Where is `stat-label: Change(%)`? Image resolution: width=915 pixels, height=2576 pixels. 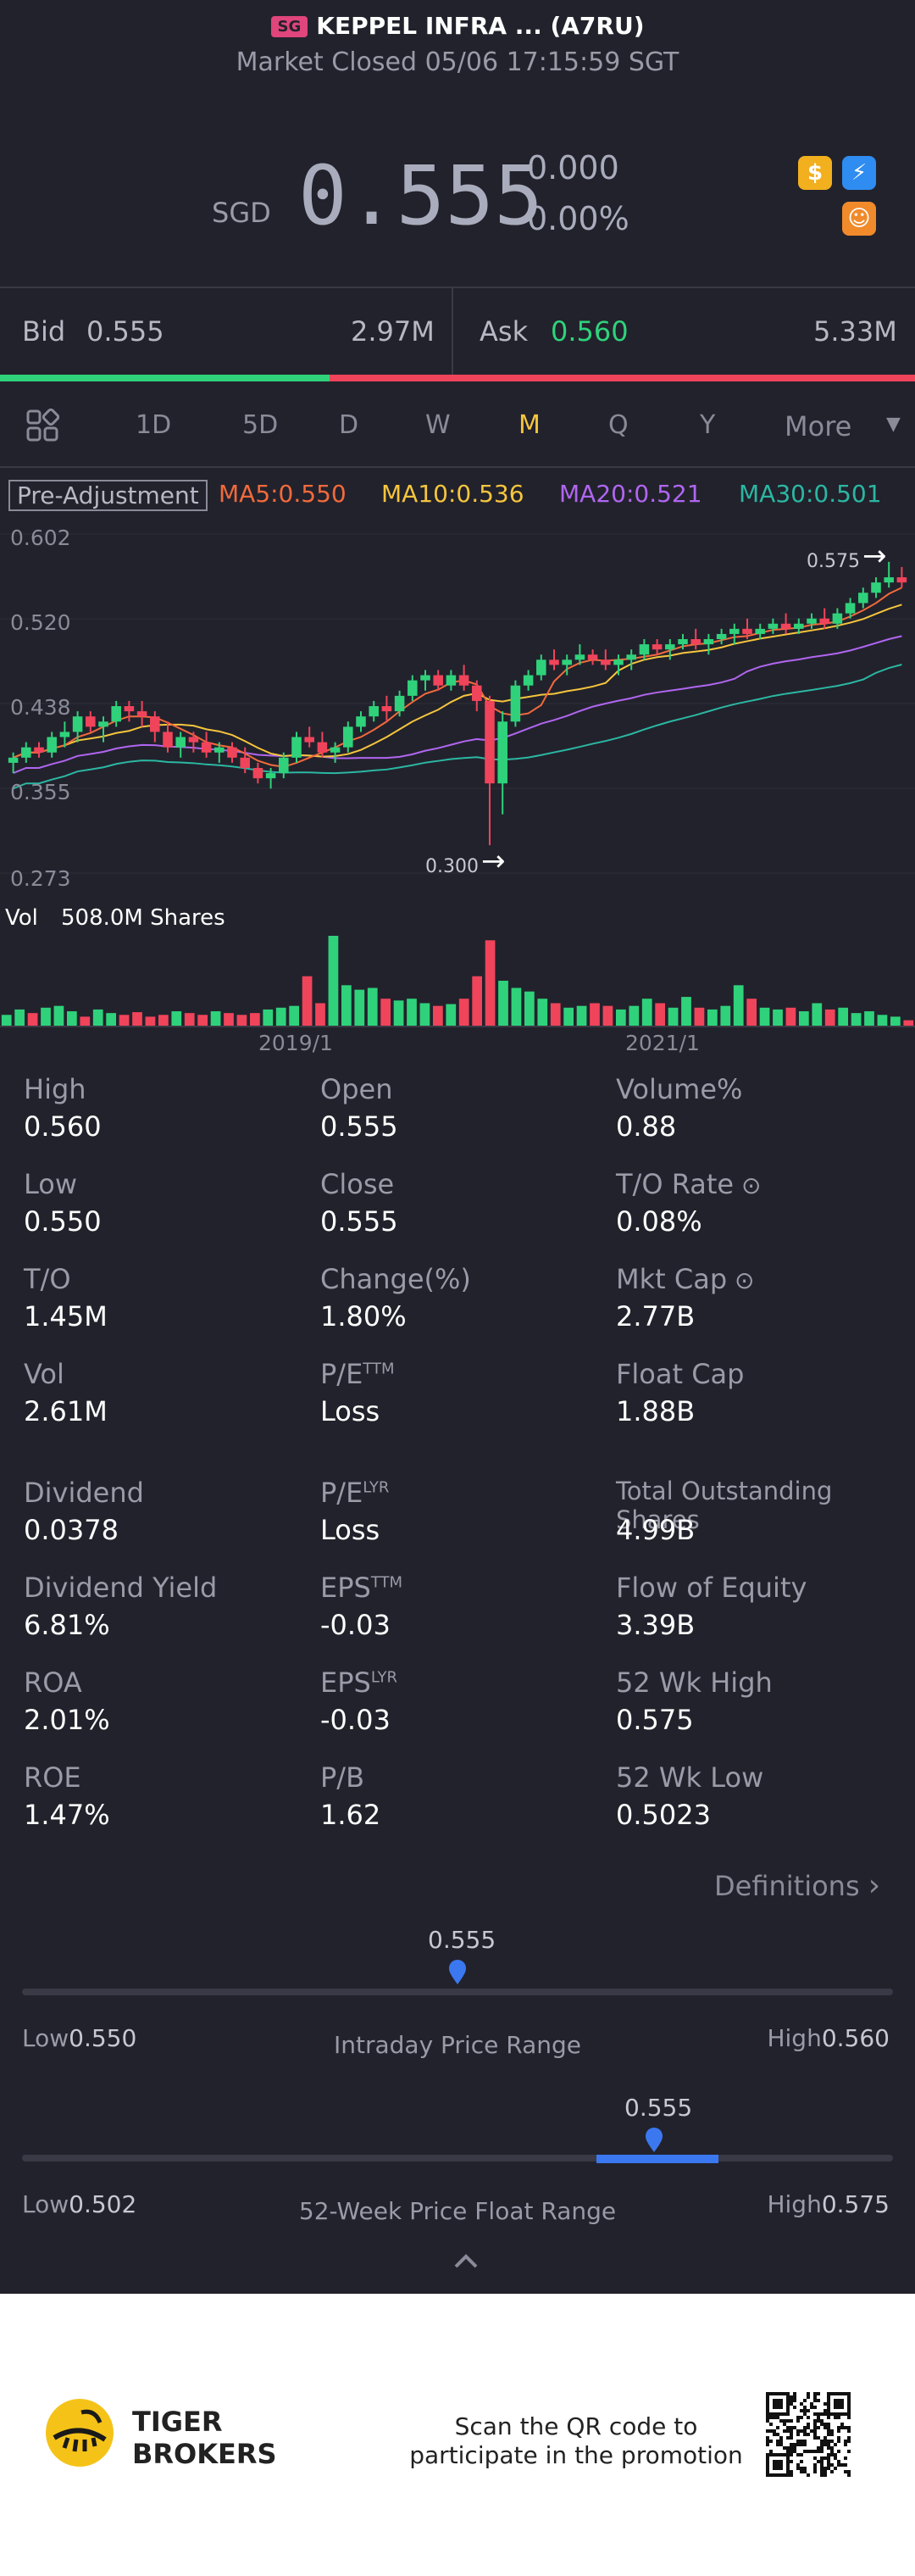 stat-label: Change(%) is located at coordinates (395, 1279).